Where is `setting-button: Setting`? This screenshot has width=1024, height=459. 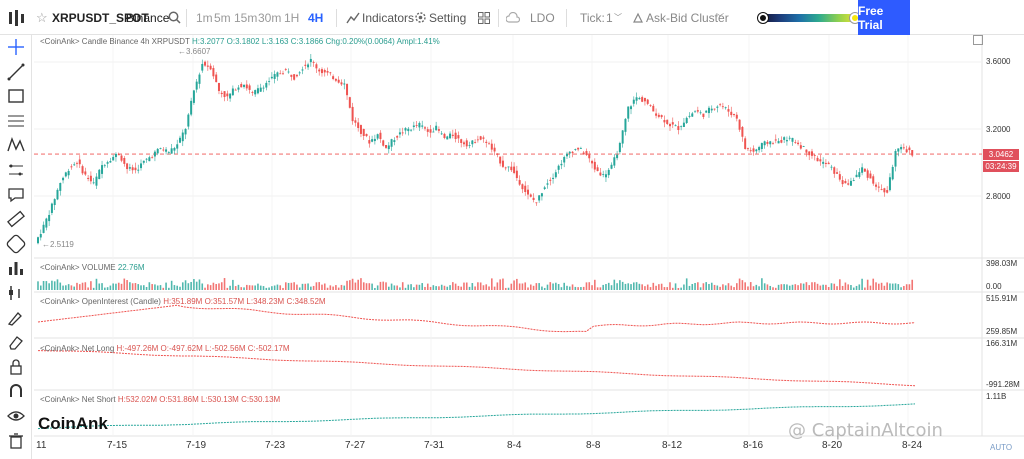 setting-button: Setting is located at coordinates (448, 17).